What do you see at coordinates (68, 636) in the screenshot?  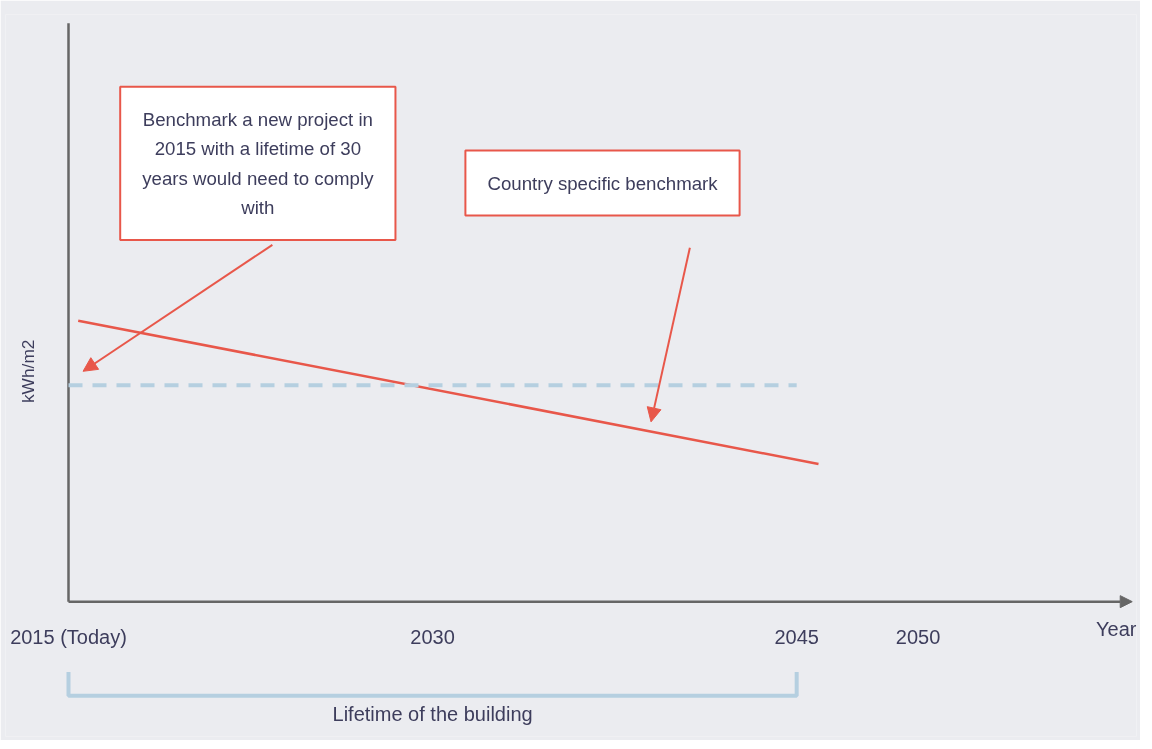 I see `x-tick-label: 2015 (Today)` at bounding box center [68, 636].